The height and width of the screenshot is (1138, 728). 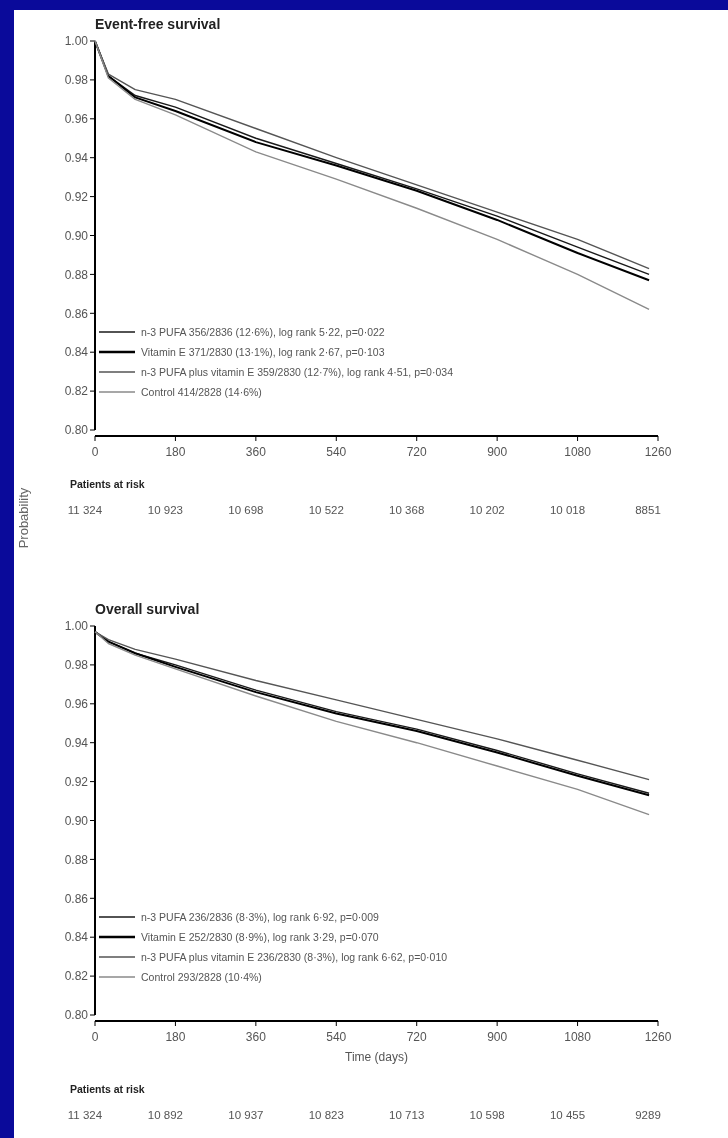 What do you see at coordinates (260, 916) in the screenshot?
I see `legend-label: n-3 PUFA 236/2836 (8·3%), log rank 6·92, p=0·009` at bounding box center [260, 916].